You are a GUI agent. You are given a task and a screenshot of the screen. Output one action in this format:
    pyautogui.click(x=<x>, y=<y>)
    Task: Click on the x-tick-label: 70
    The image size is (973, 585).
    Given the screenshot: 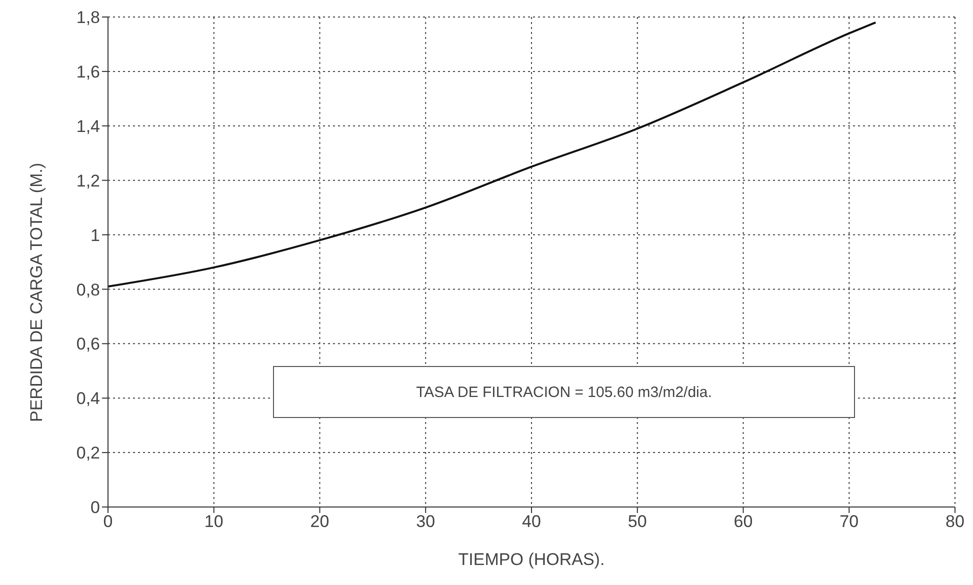 What is the action you would take?
    pyautogui.click(x=849, y=522)
    